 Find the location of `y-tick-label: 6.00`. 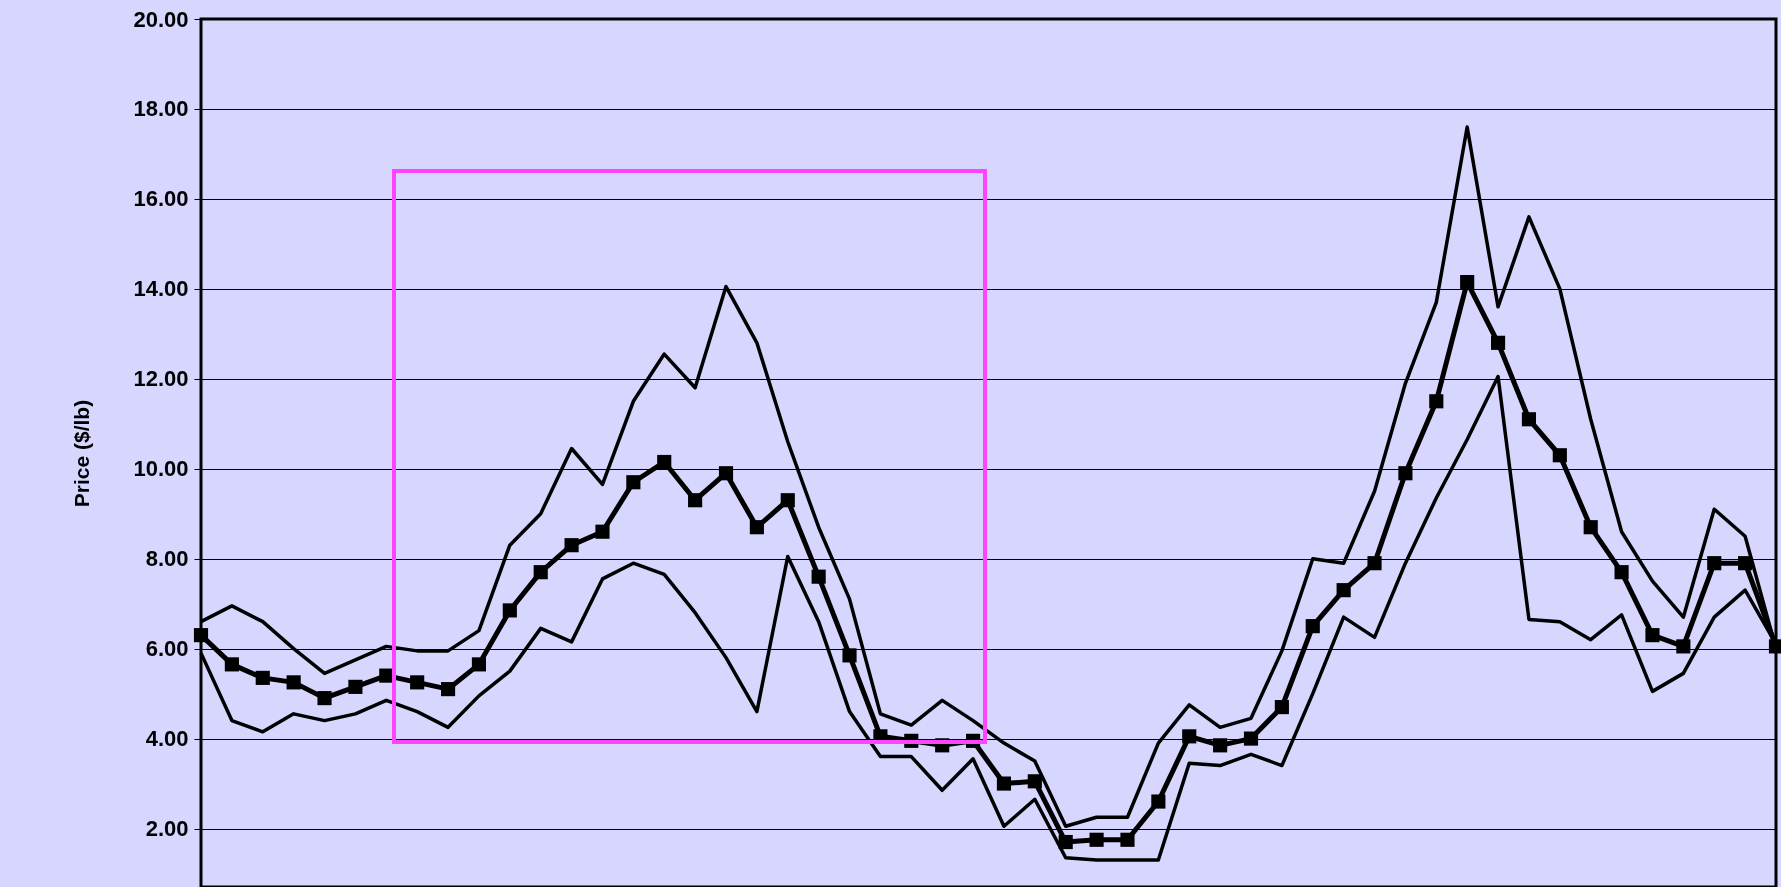

y-tick-label: 6.00 is located at coordinates (167, 649).